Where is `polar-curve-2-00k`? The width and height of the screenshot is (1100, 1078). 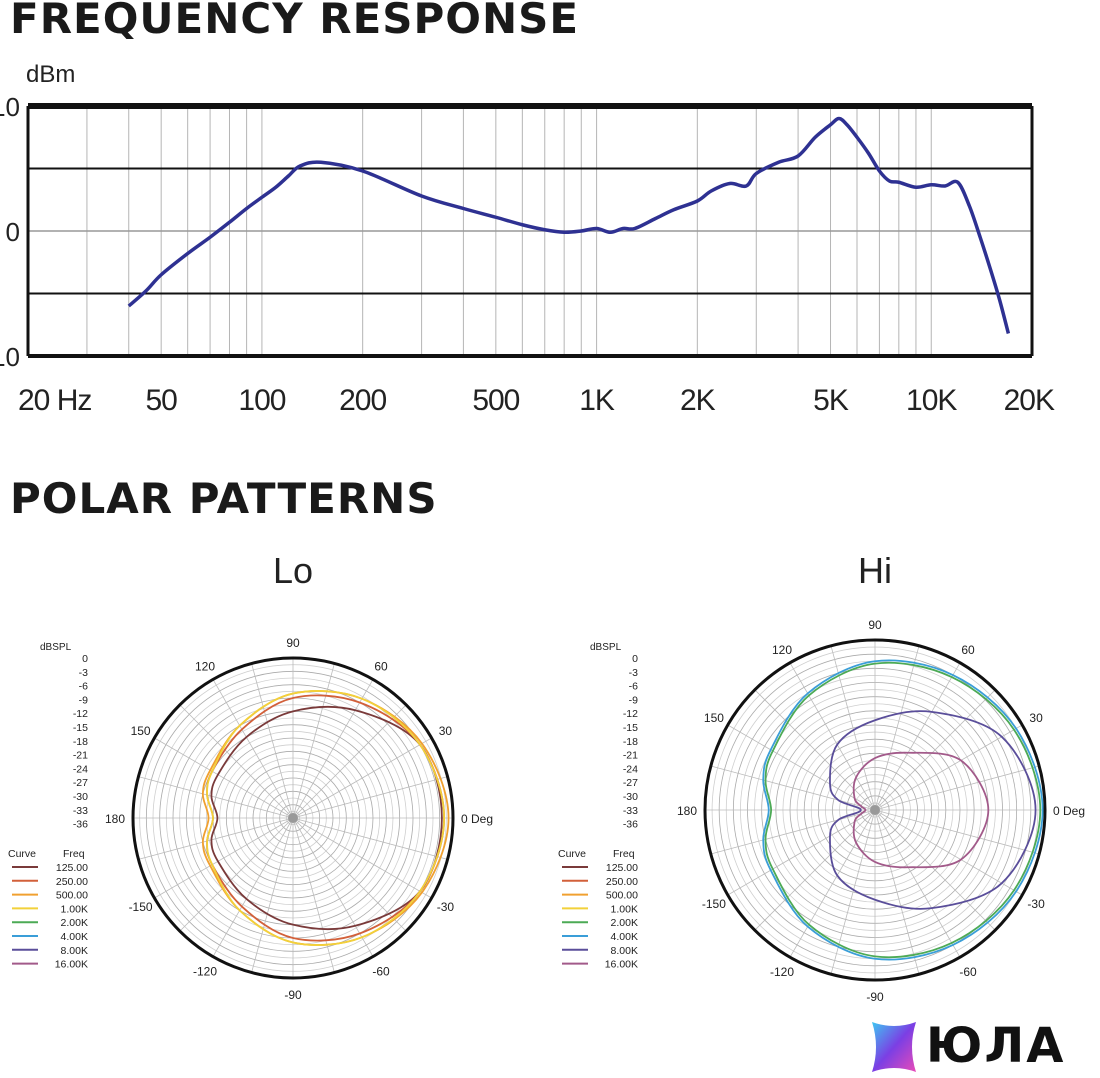 polar-curve-2-00k is located at coordinates (903, 810).